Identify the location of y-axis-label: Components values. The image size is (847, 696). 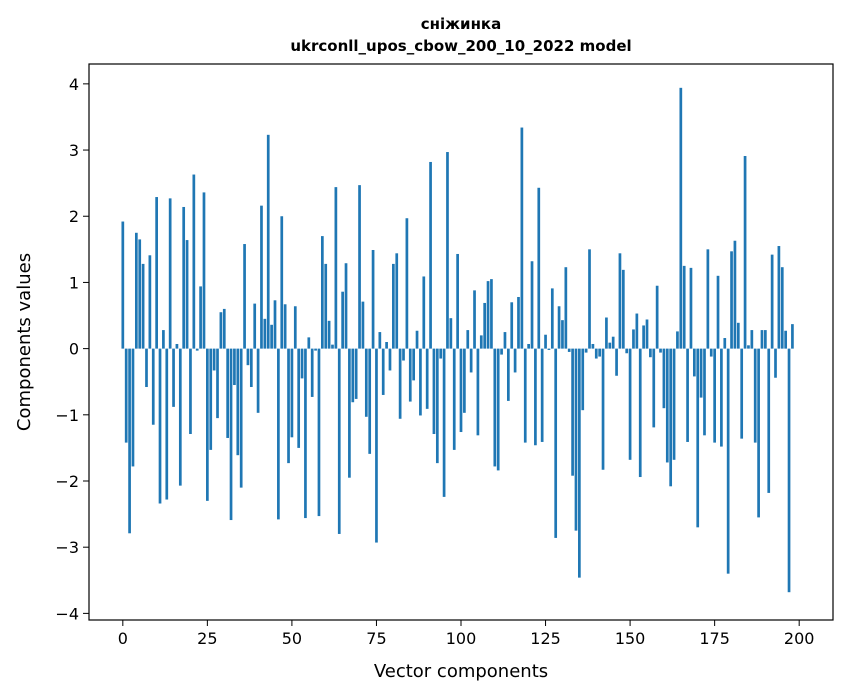
(24, 342).